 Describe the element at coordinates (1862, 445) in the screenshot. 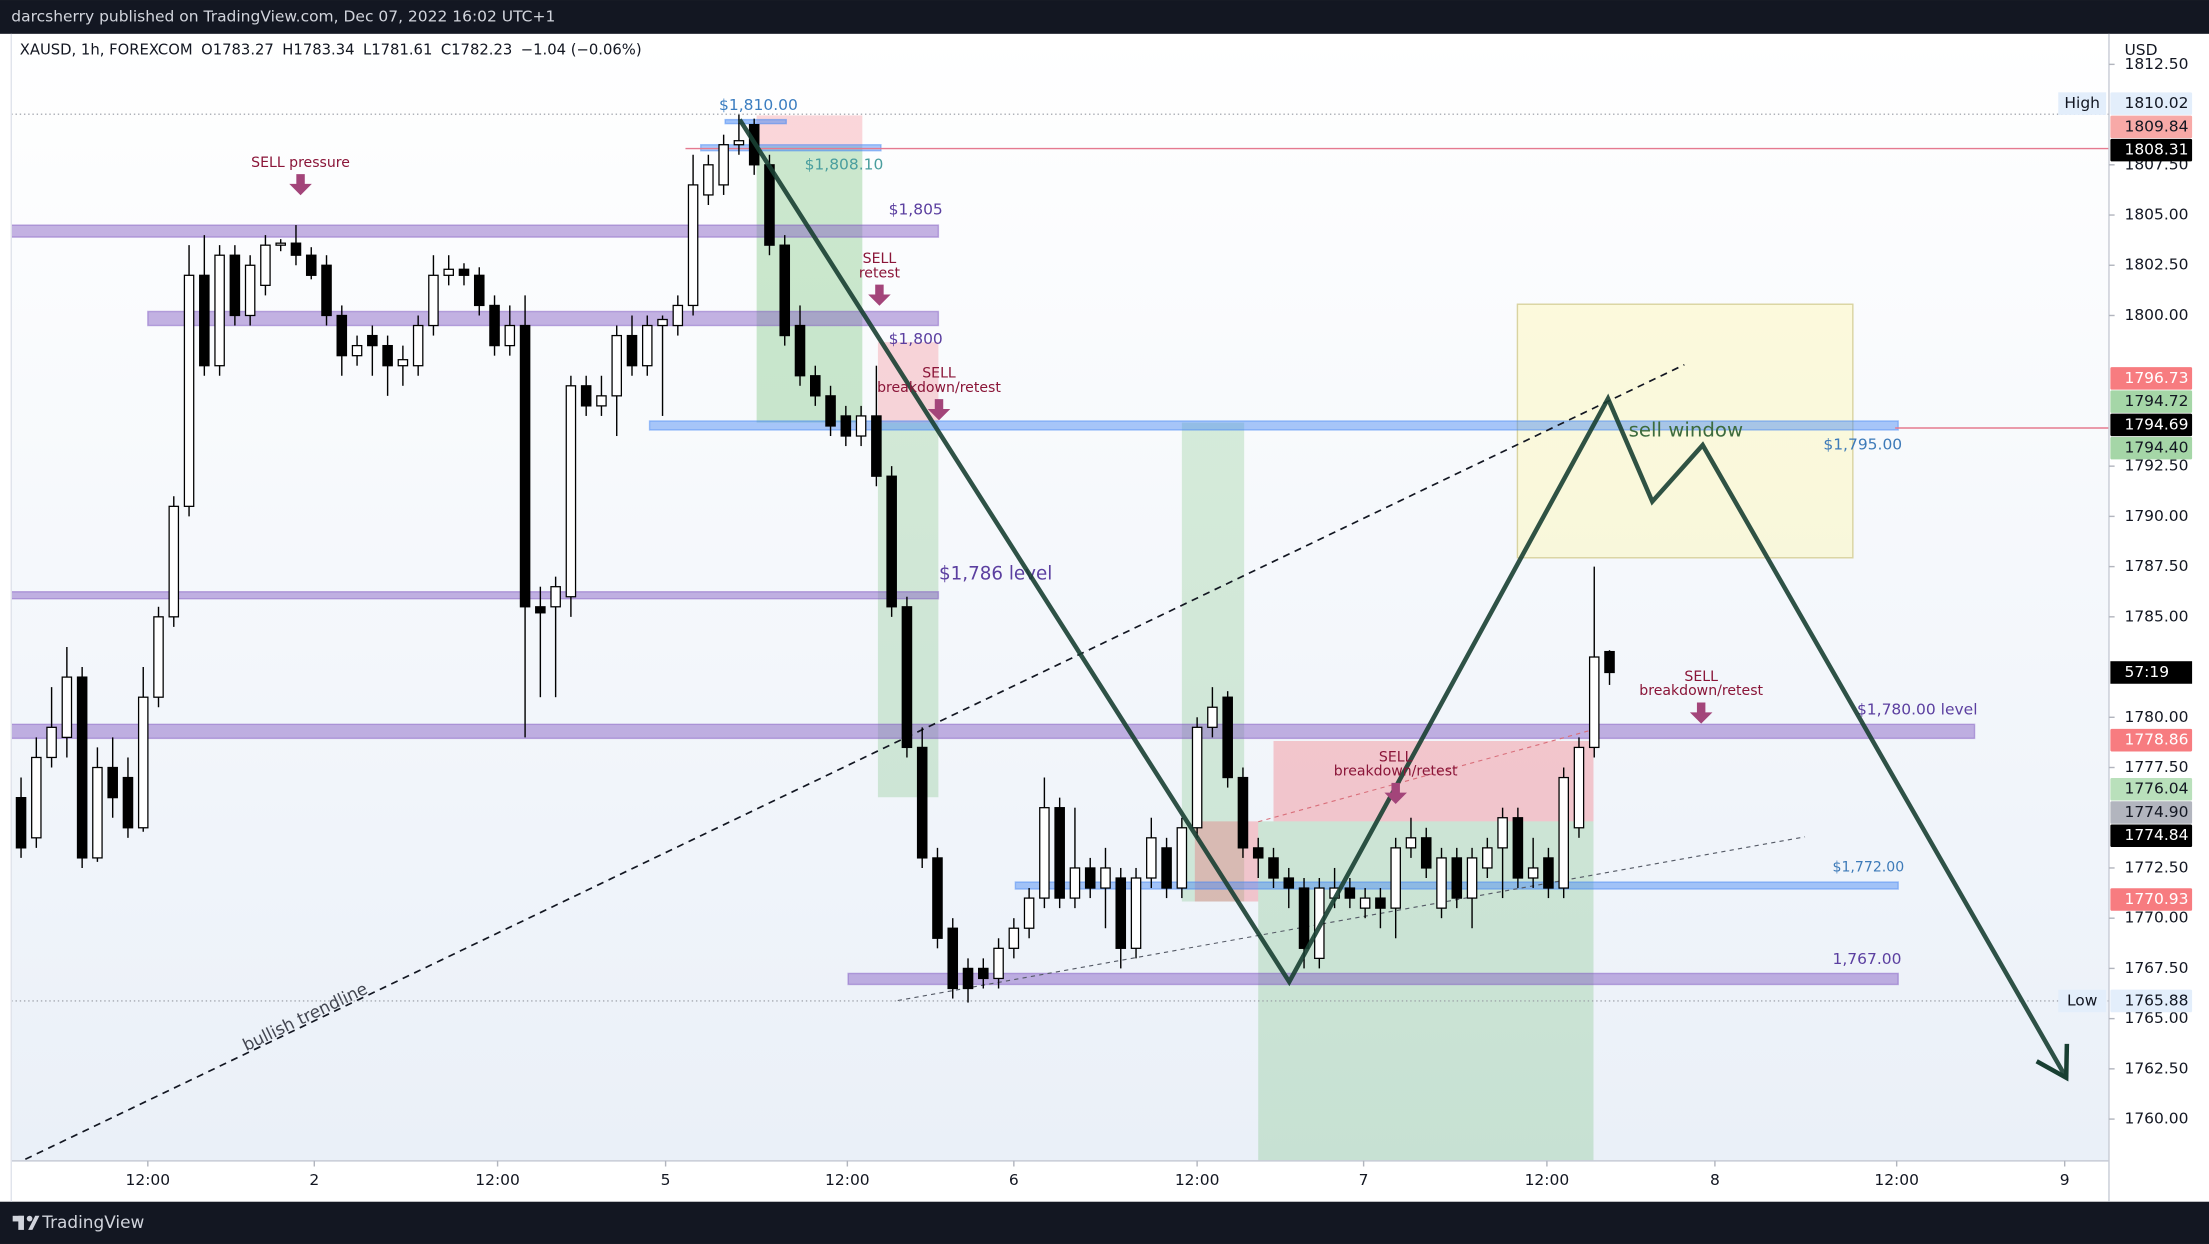

I see `level-label: $1,795.00` at that location.